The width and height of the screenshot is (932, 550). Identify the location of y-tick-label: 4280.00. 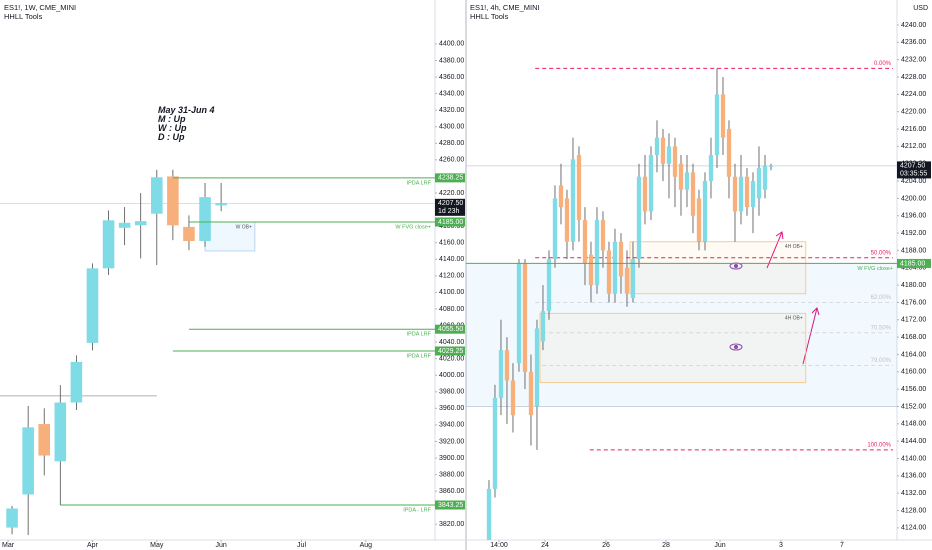
(451, 143).